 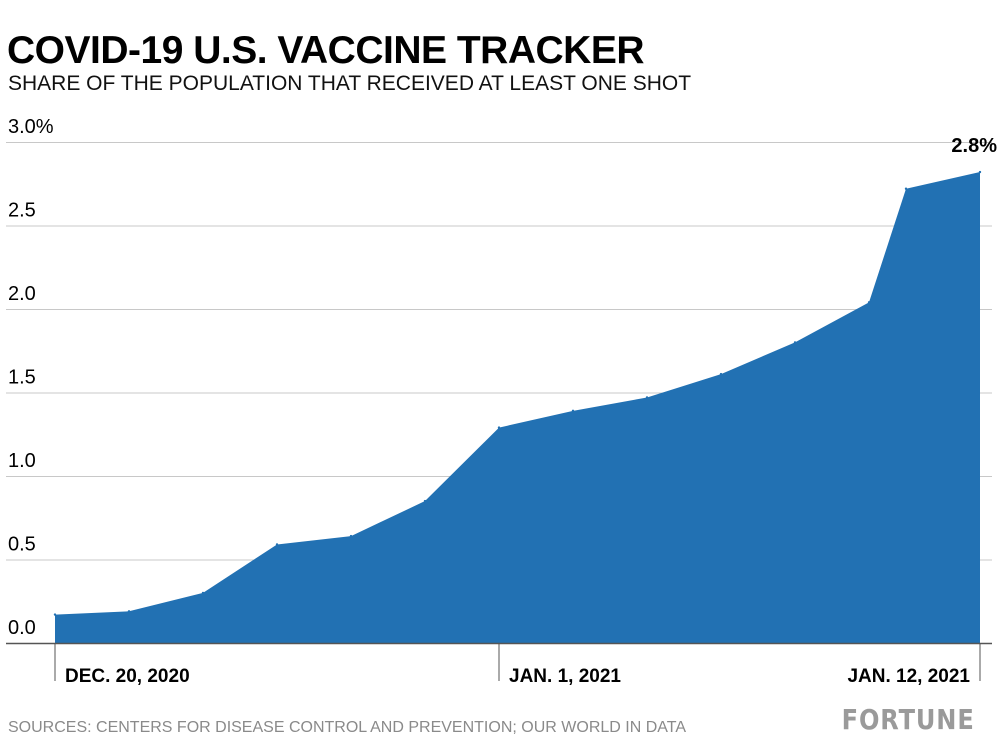 I want to click on fortune-logo: FORTUNE, so click(x=908, y=719).